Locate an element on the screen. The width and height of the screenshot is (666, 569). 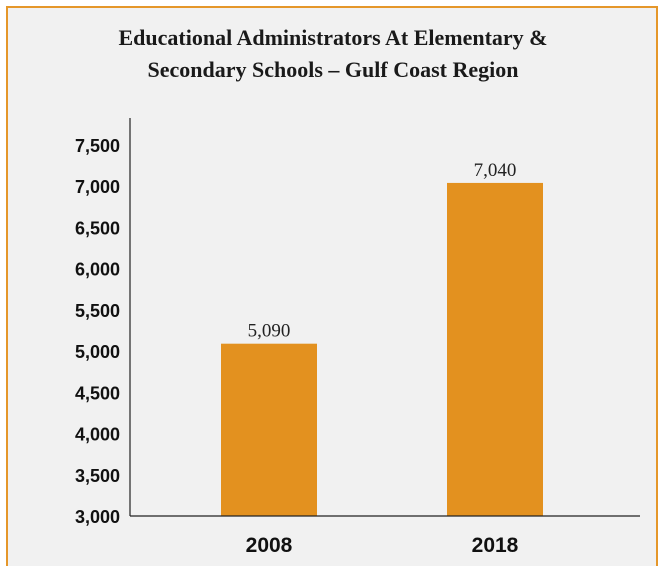
x-axis-ticks: 2008 2018 is located at coordinates (382, 545).